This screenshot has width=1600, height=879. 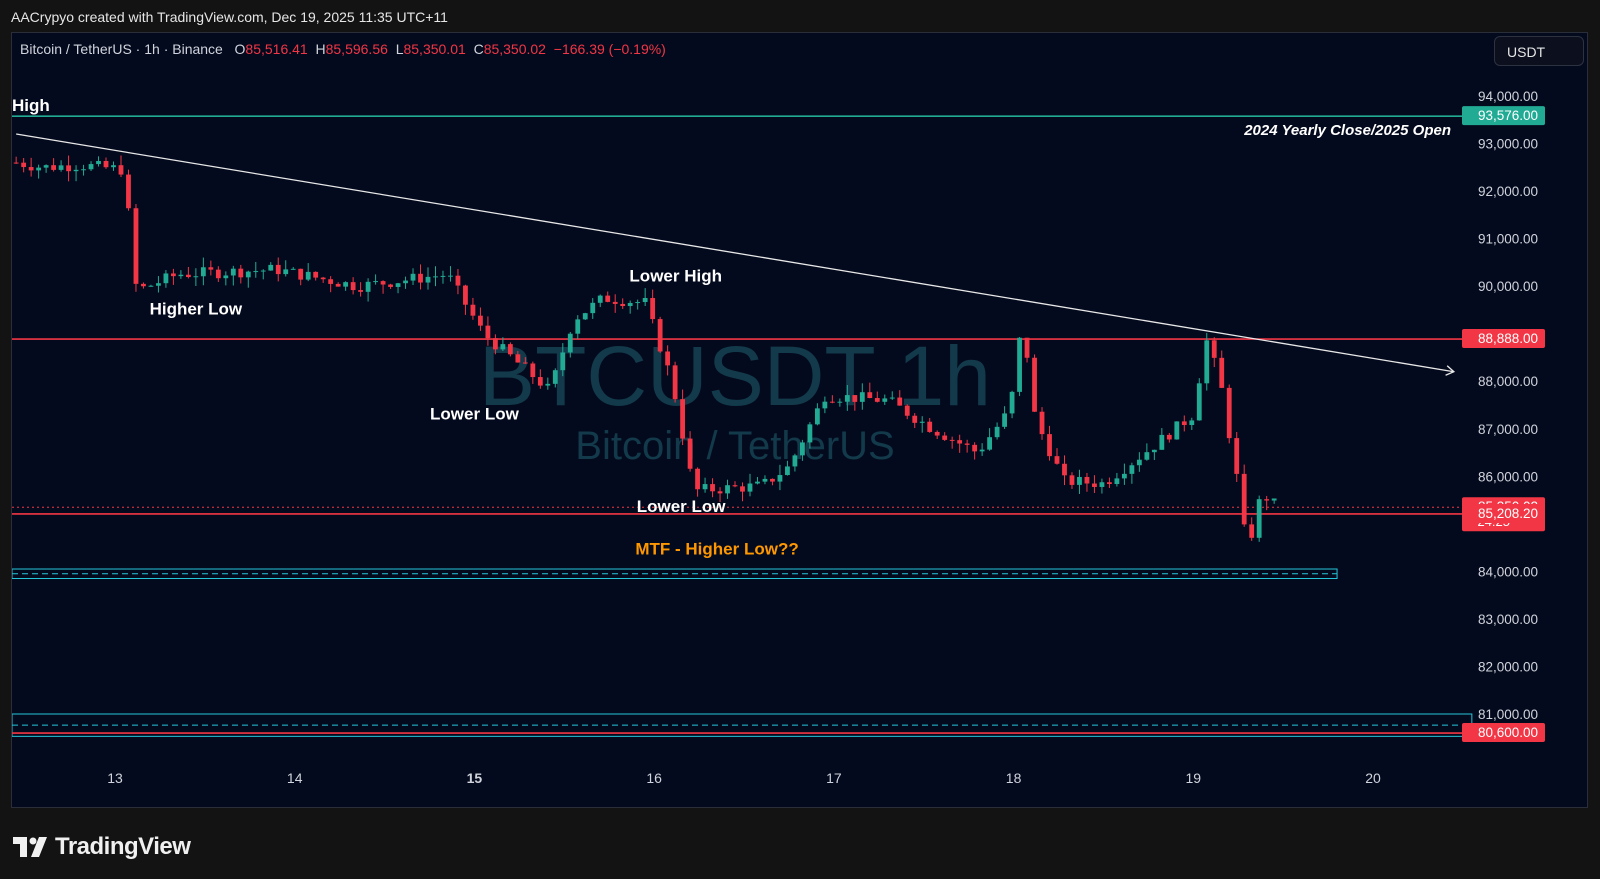 What do you see at coordinates (102, 847) in the screenshot?
I see `tradingview-logo: TradingView` at bounding box center [102, 847].